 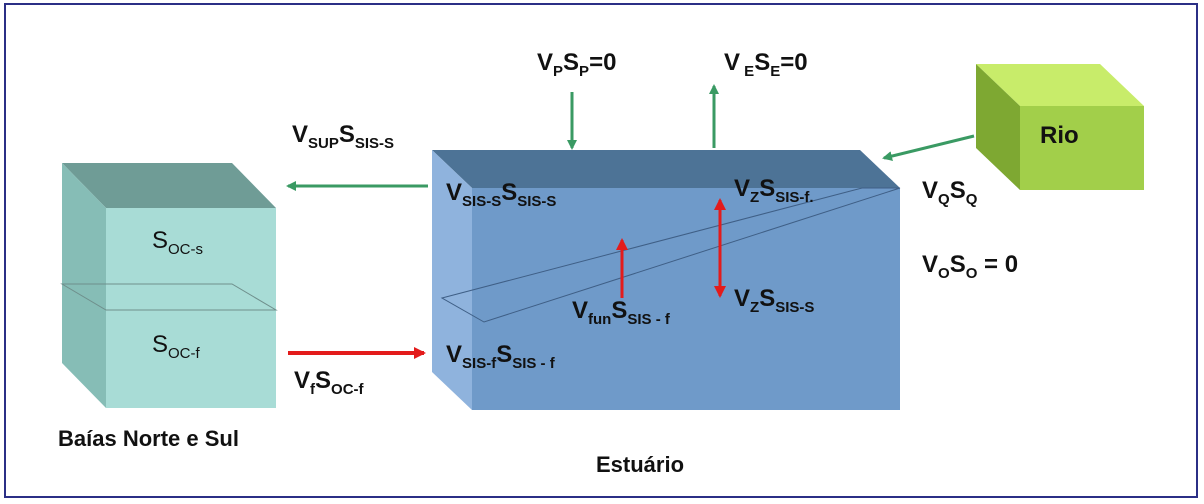 What do you see at coordinates (177, 242) in the screenshot?
I see `ocean-upper-salinity: SOC-s` at bounding box center [177, 242].